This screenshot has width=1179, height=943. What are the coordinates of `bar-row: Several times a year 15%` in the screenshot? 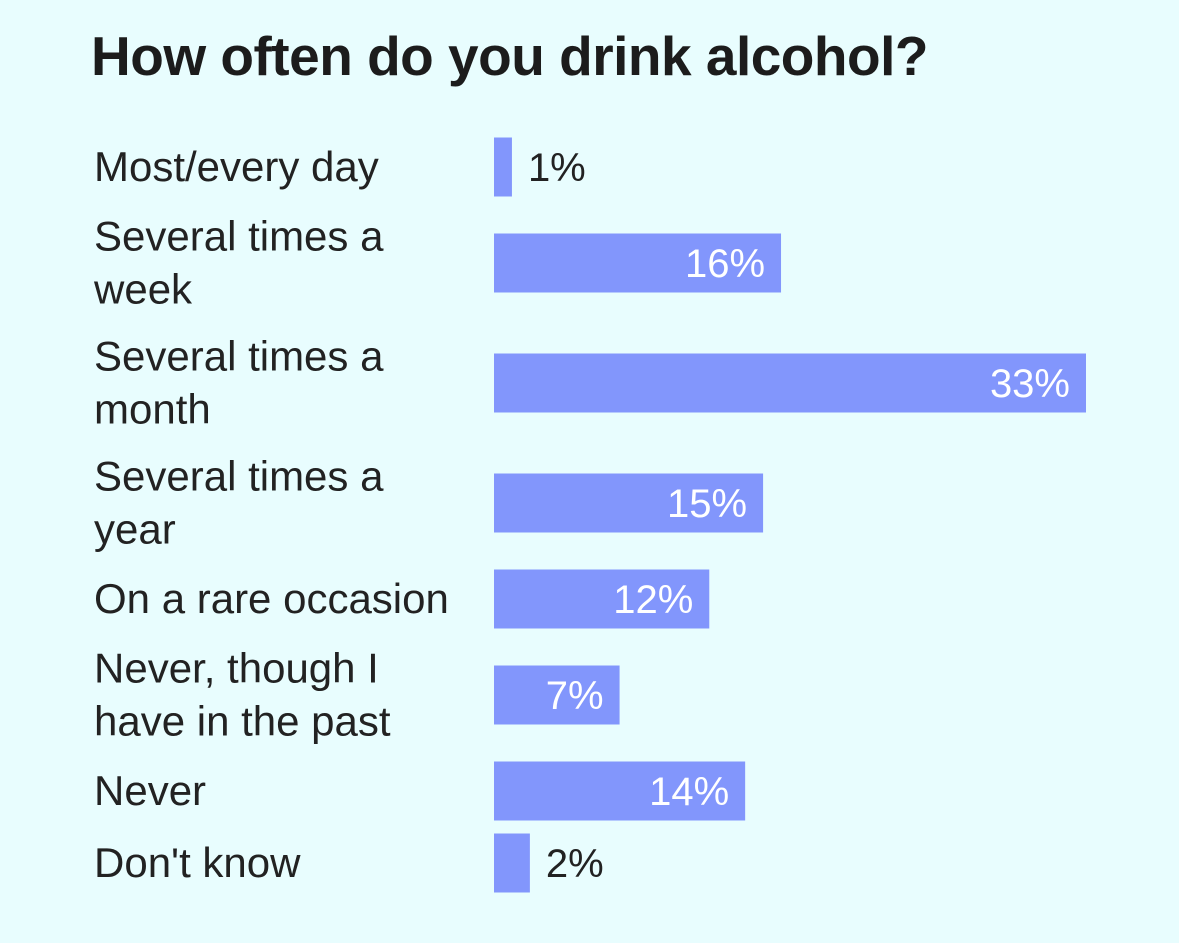 It's located at (429, 503).